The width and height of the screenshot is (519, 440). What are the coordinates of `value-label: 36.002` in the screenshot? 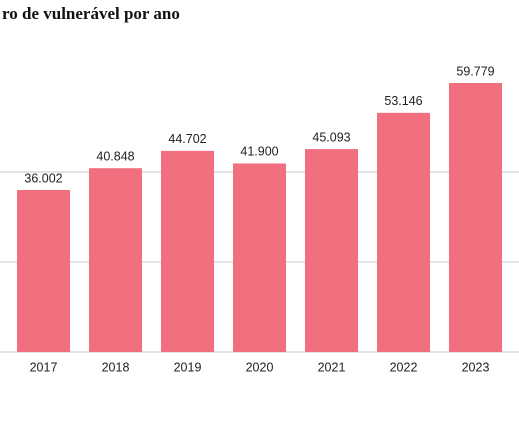 It's located at (43, 178).